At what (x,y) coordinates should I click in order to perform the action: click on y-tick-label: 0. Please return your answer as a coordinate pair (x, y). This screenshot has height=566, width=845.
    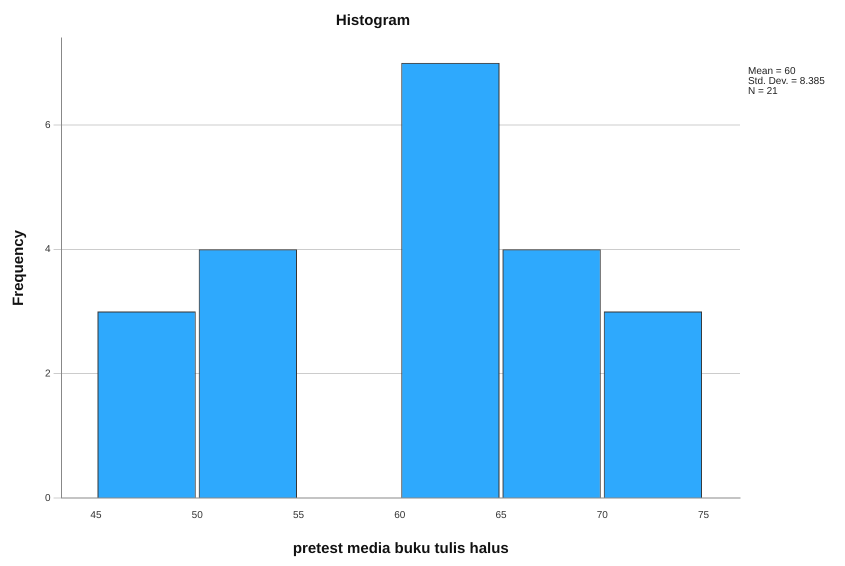
    Looking at the image, I should click on (48, 498).